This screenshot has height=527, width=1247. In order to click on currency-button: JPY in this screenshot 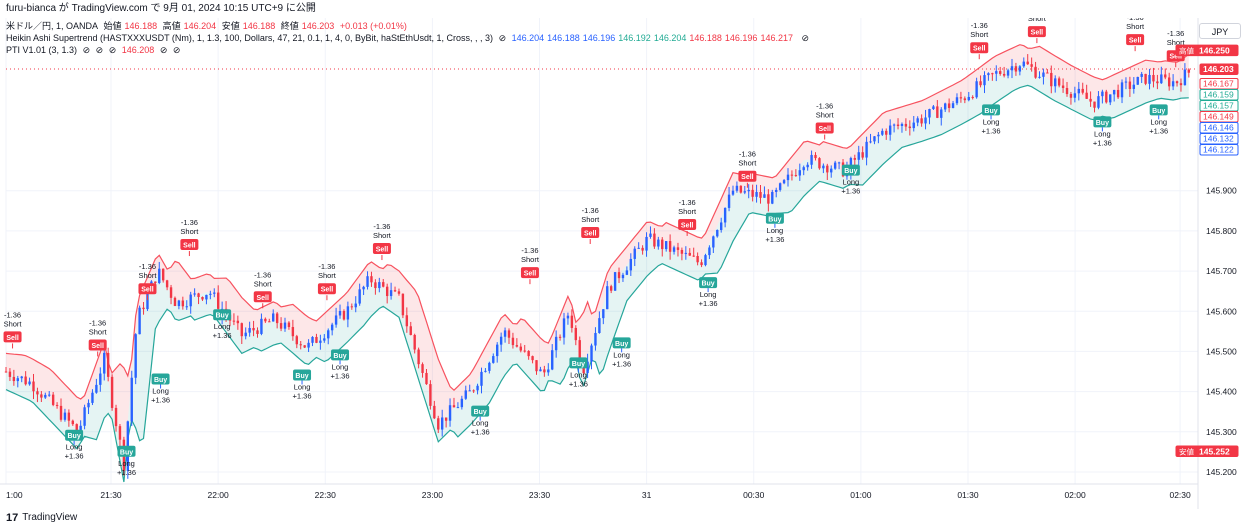, I will do `click(1220, 31)`.